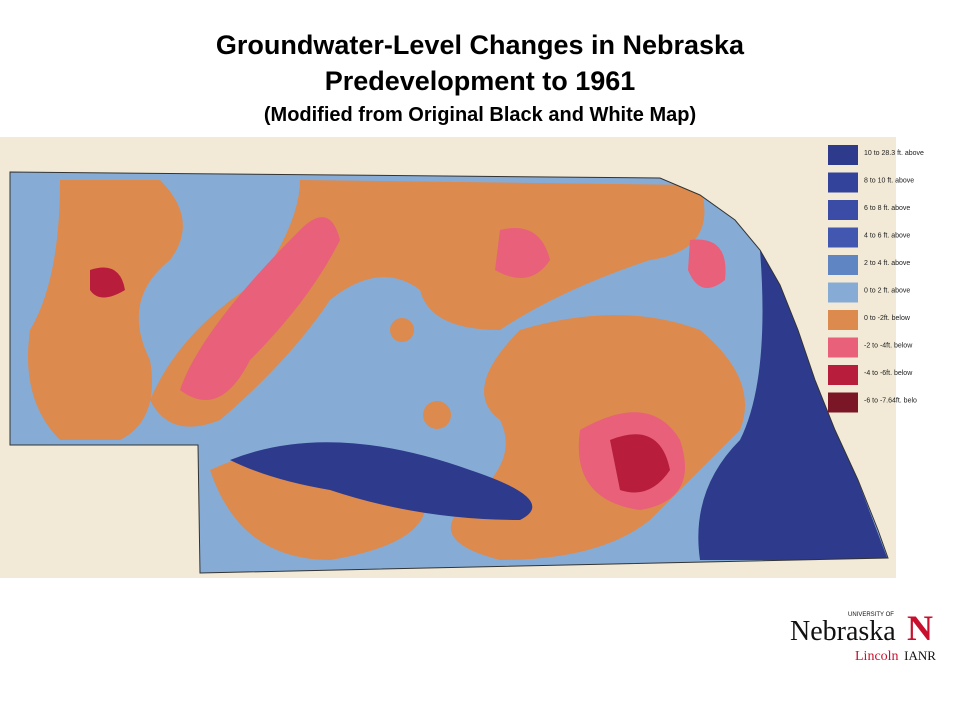 This screenshot has height=720, width=960. What do you see at coordinates (888, 345) in the screenshot?
I see `legend-label: -2 to -4ft. below` at bounding box center [888, 345].